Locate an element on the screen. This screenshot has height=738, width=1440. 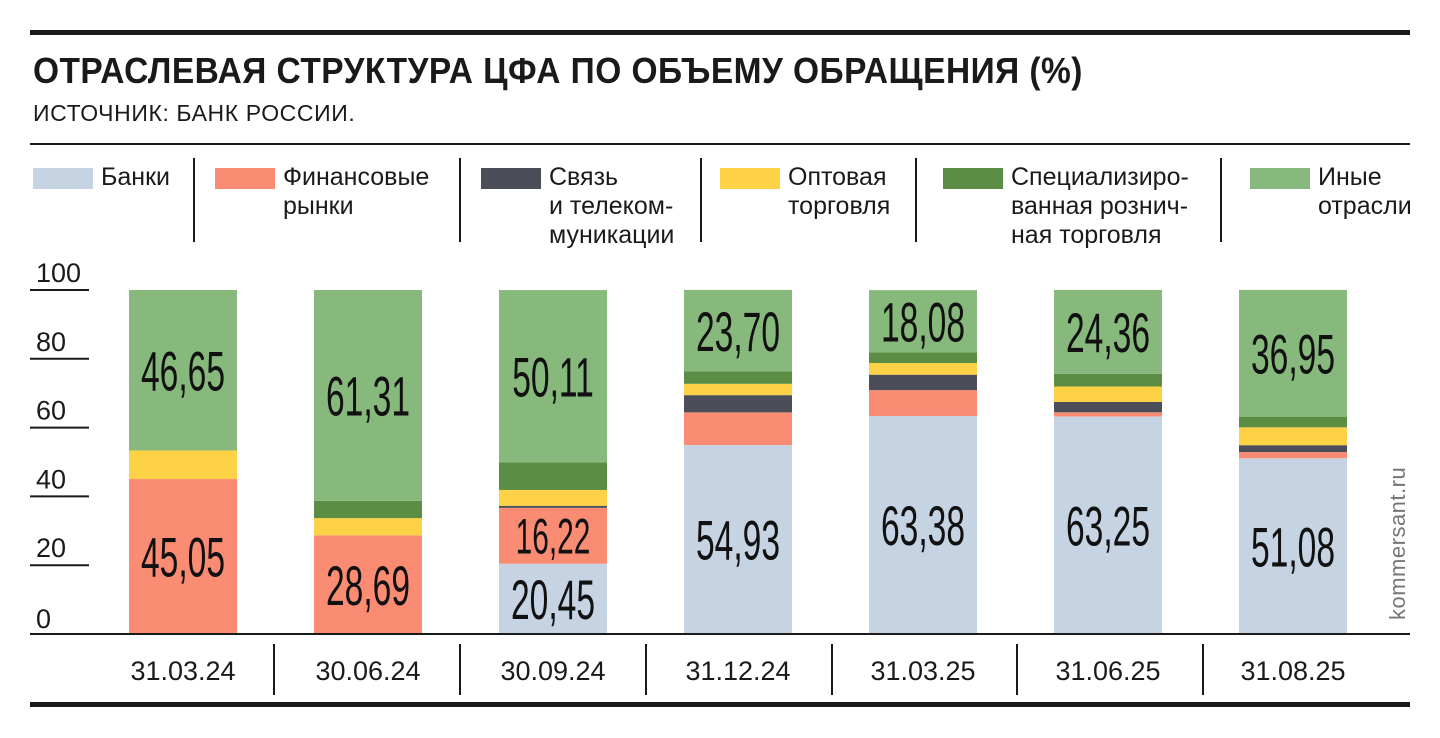
data-label: 63,38 is located at coordinates (923, 525).